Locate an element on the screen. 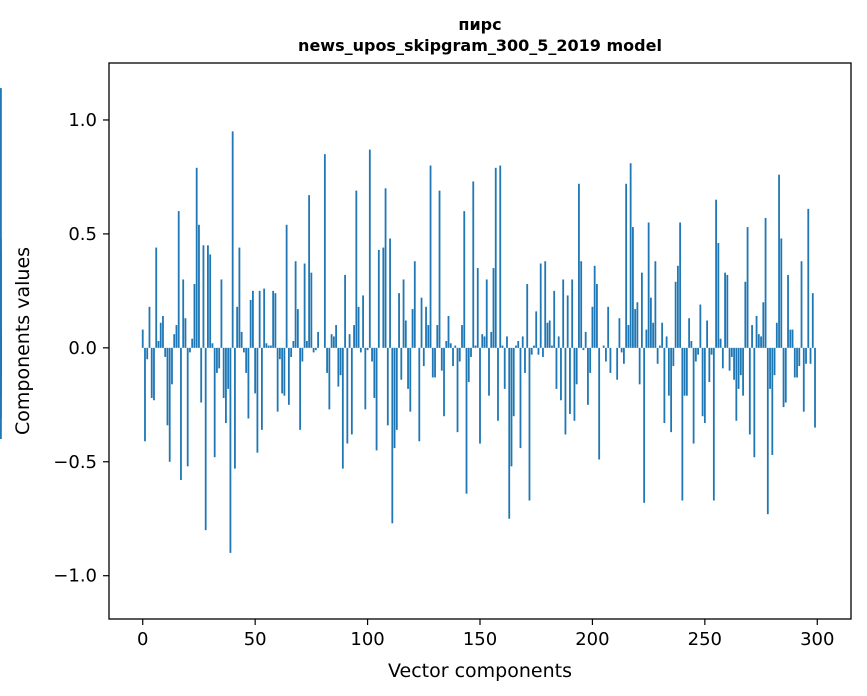 Image resolution: width=867 pixels, height=696 pixels. bar-undefined is located at coordinates (1, 361).